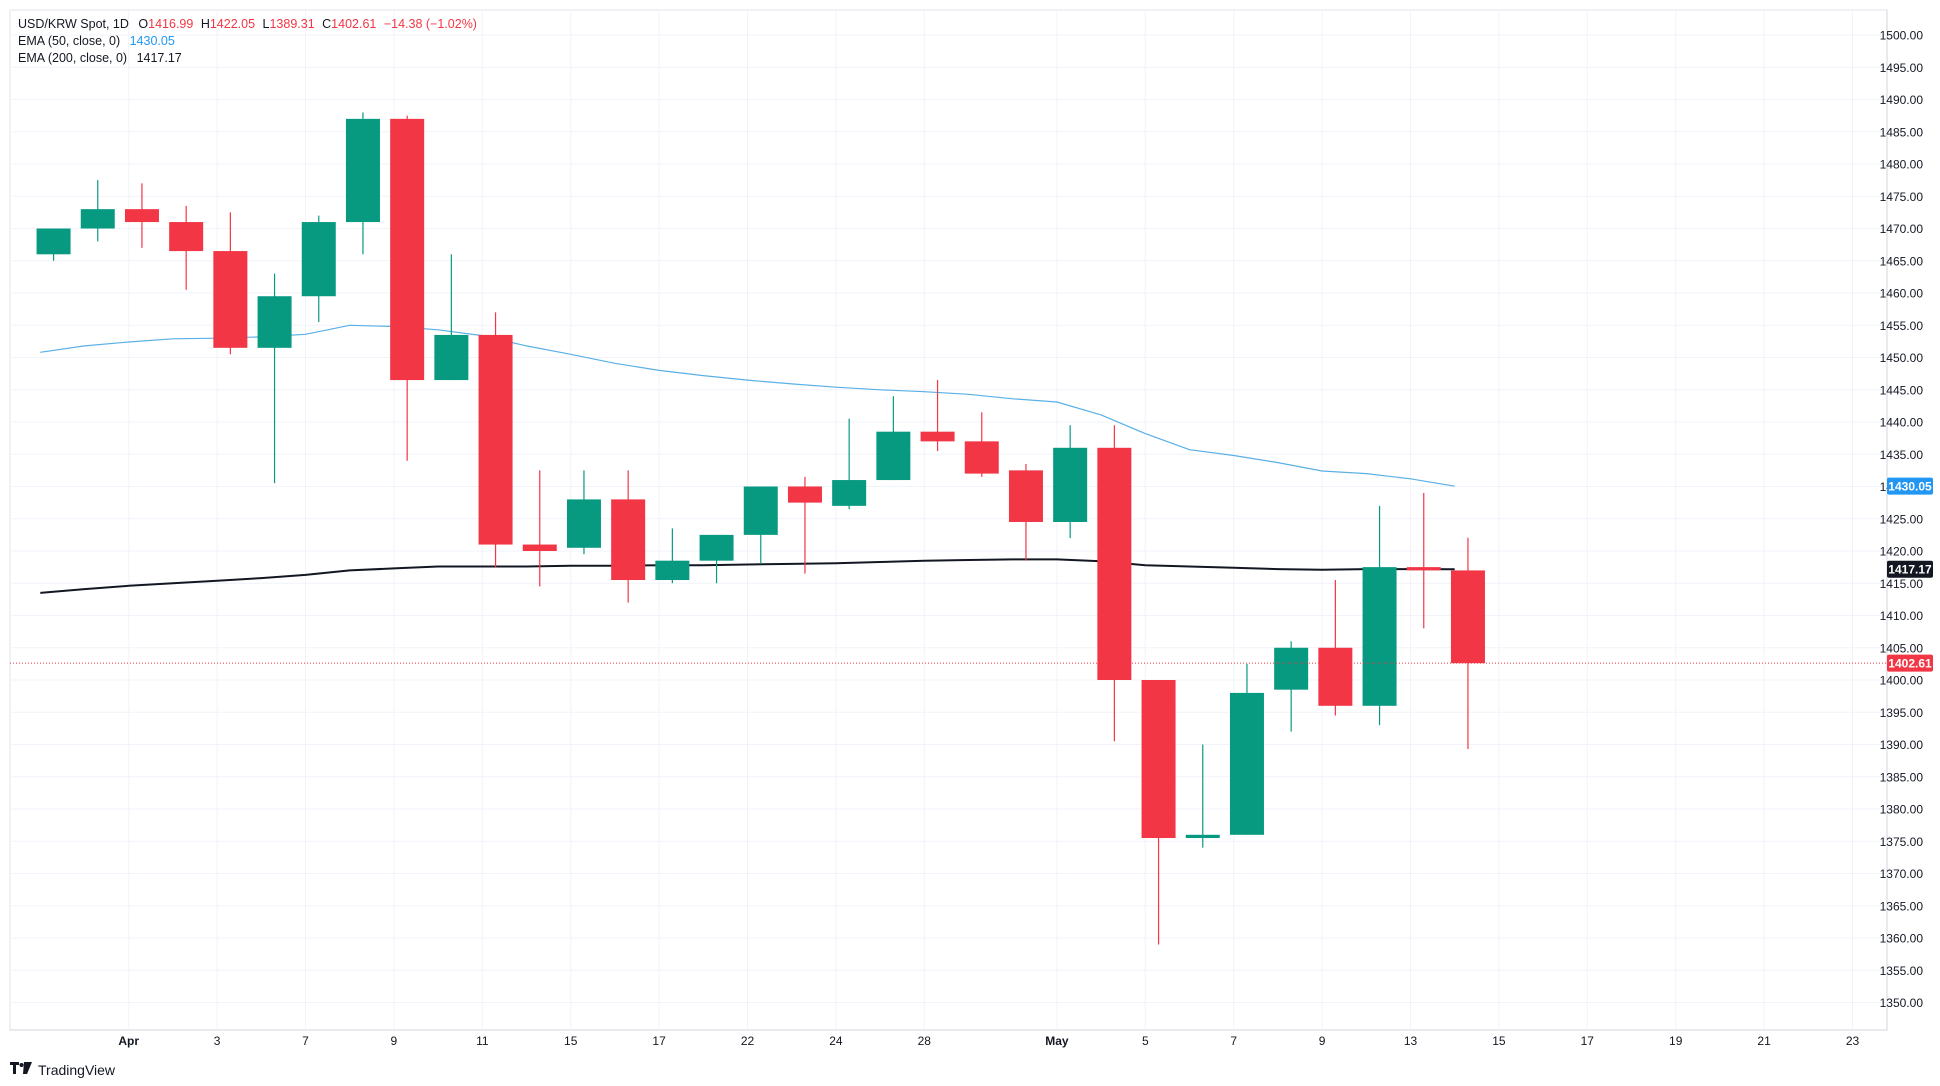 The image size is (1940, 1086). Describe the element at coordinates (482, 1041) in the screenshot. I see `x-tick-label: 11` at that location.